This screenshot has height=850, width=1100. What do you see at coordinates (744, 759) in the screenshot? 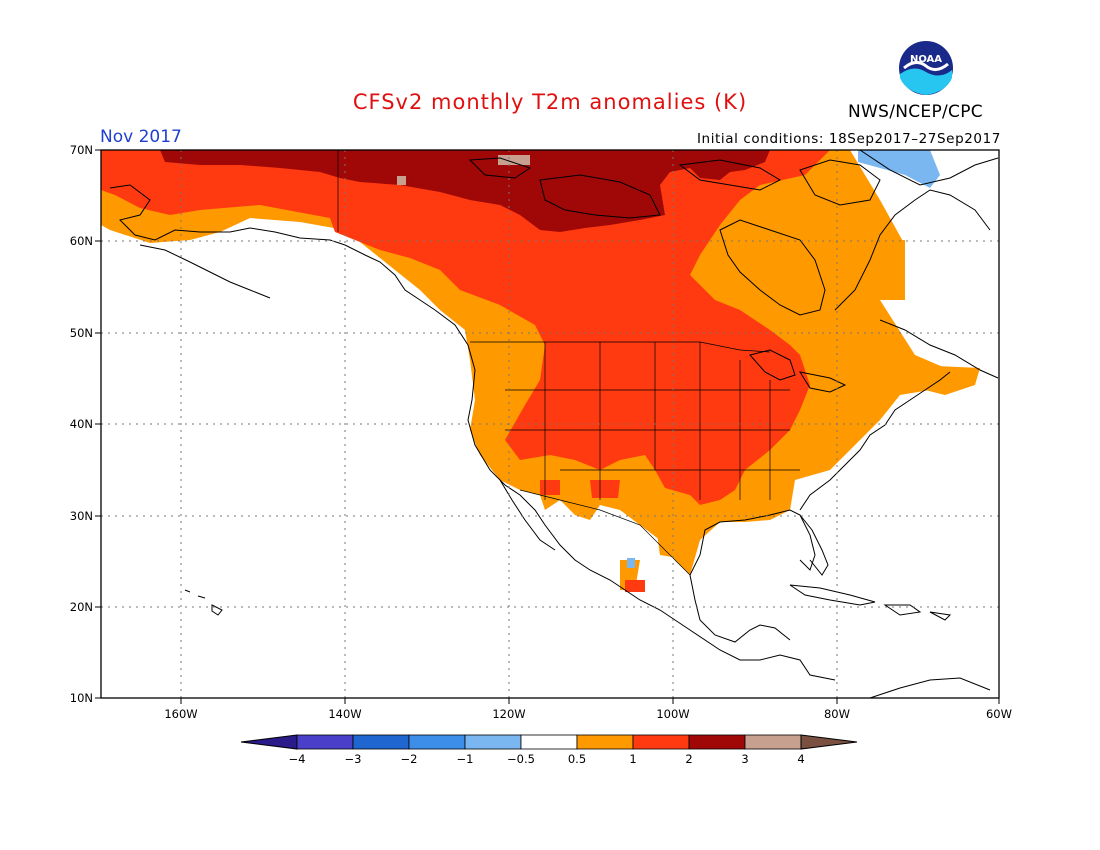
I see `colorbar-label: 3` at bounding box center [744, 759].